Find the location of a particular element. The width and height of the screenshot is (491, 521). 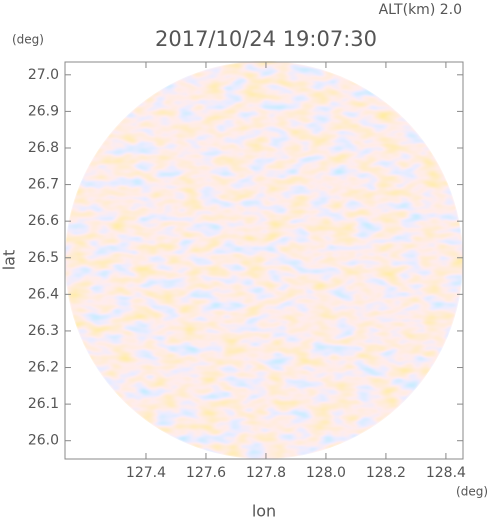

y-tick-label: 26.3 is located at coordinates (43, 331).